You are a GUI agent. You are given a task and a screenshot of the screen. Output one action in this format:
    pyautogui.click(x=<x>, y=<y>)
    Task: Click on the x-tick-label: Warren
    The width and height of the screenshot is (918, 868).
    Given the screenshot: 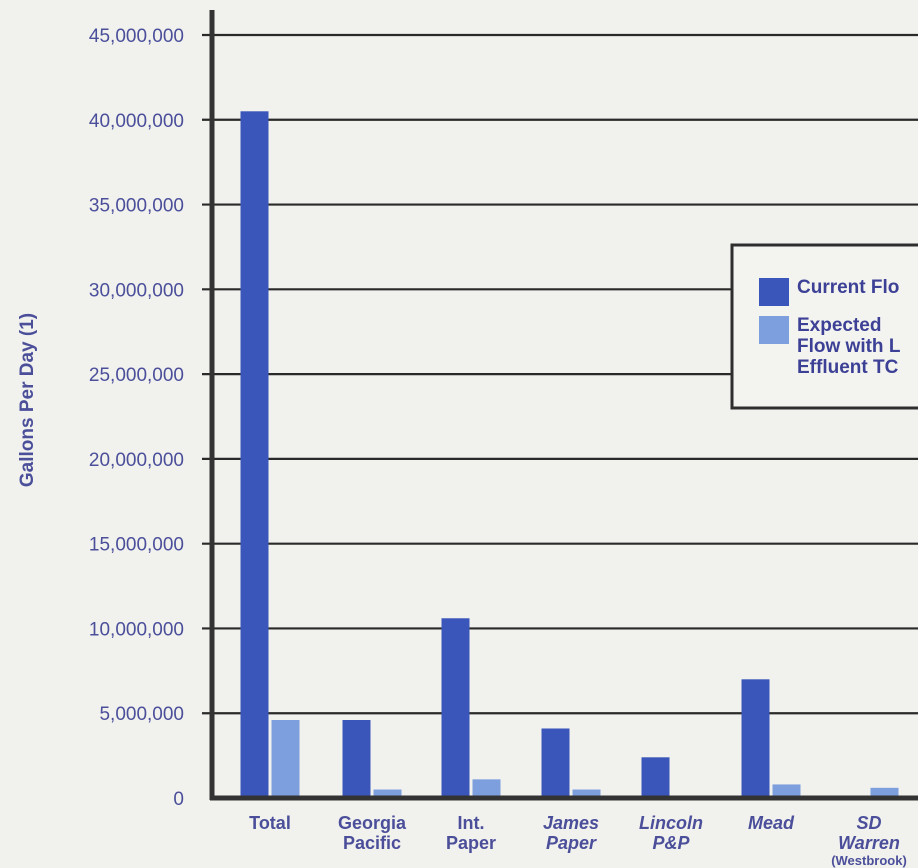 What is the action you would take?
    pyautogui.click(x=869, y=843)
    